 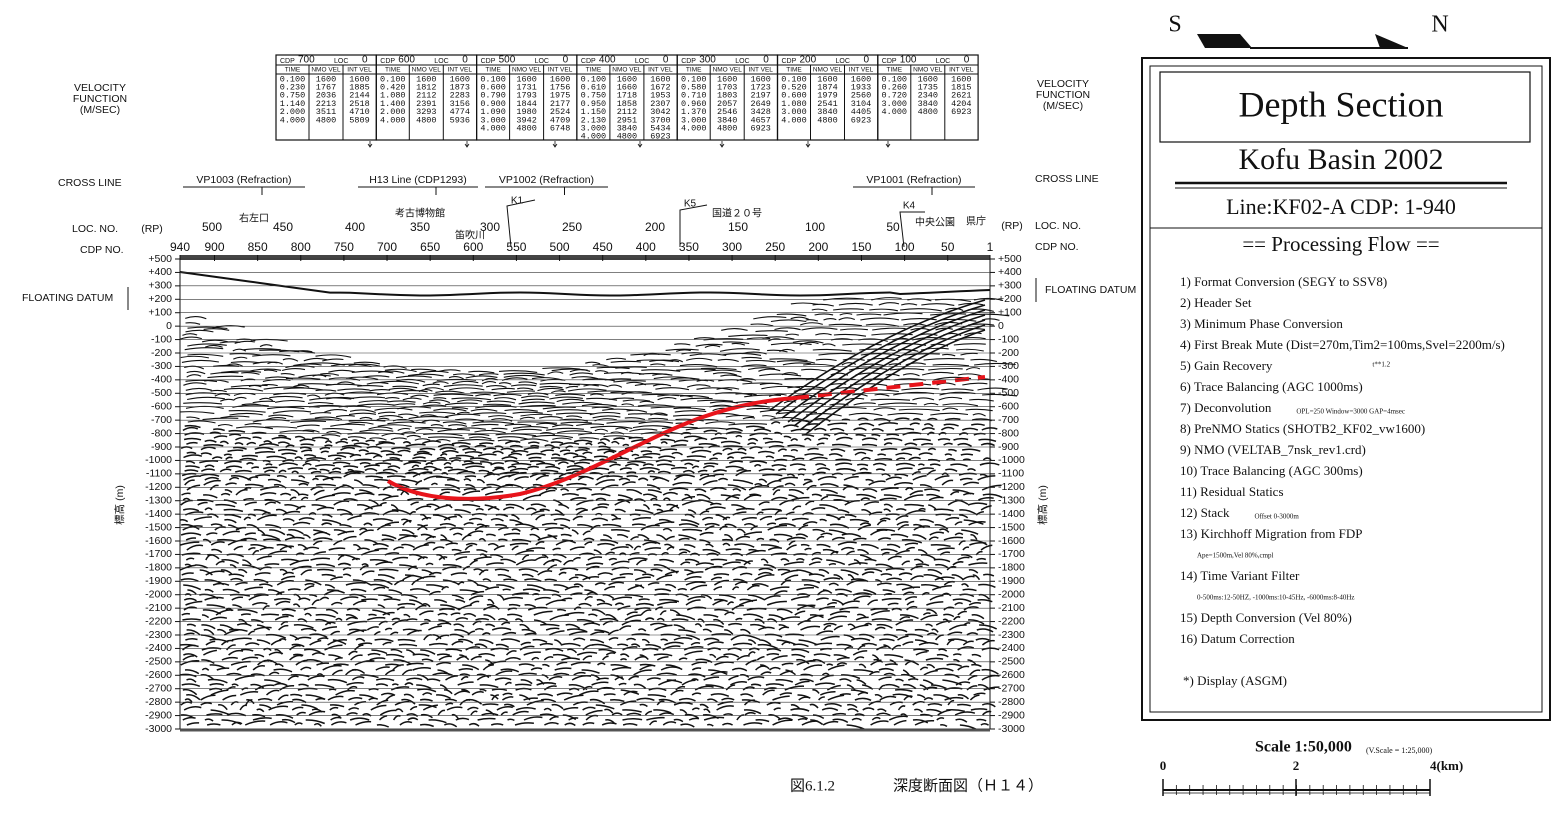 I want to click on table-cell: 2524, so click(x=560, y=112).